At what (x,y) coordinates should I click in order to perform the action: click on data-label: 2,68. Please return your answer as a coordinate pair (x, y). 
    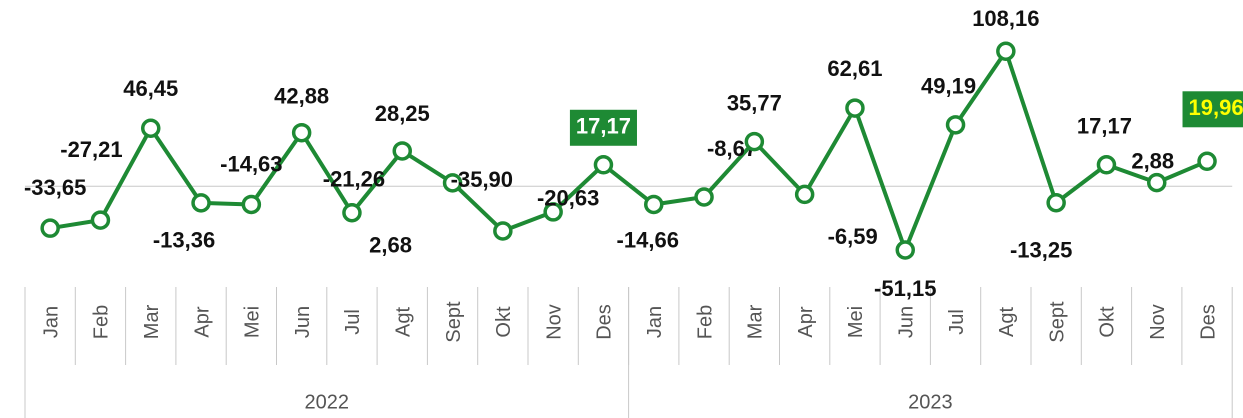
    Looking at the image, I should click on (390, 245).